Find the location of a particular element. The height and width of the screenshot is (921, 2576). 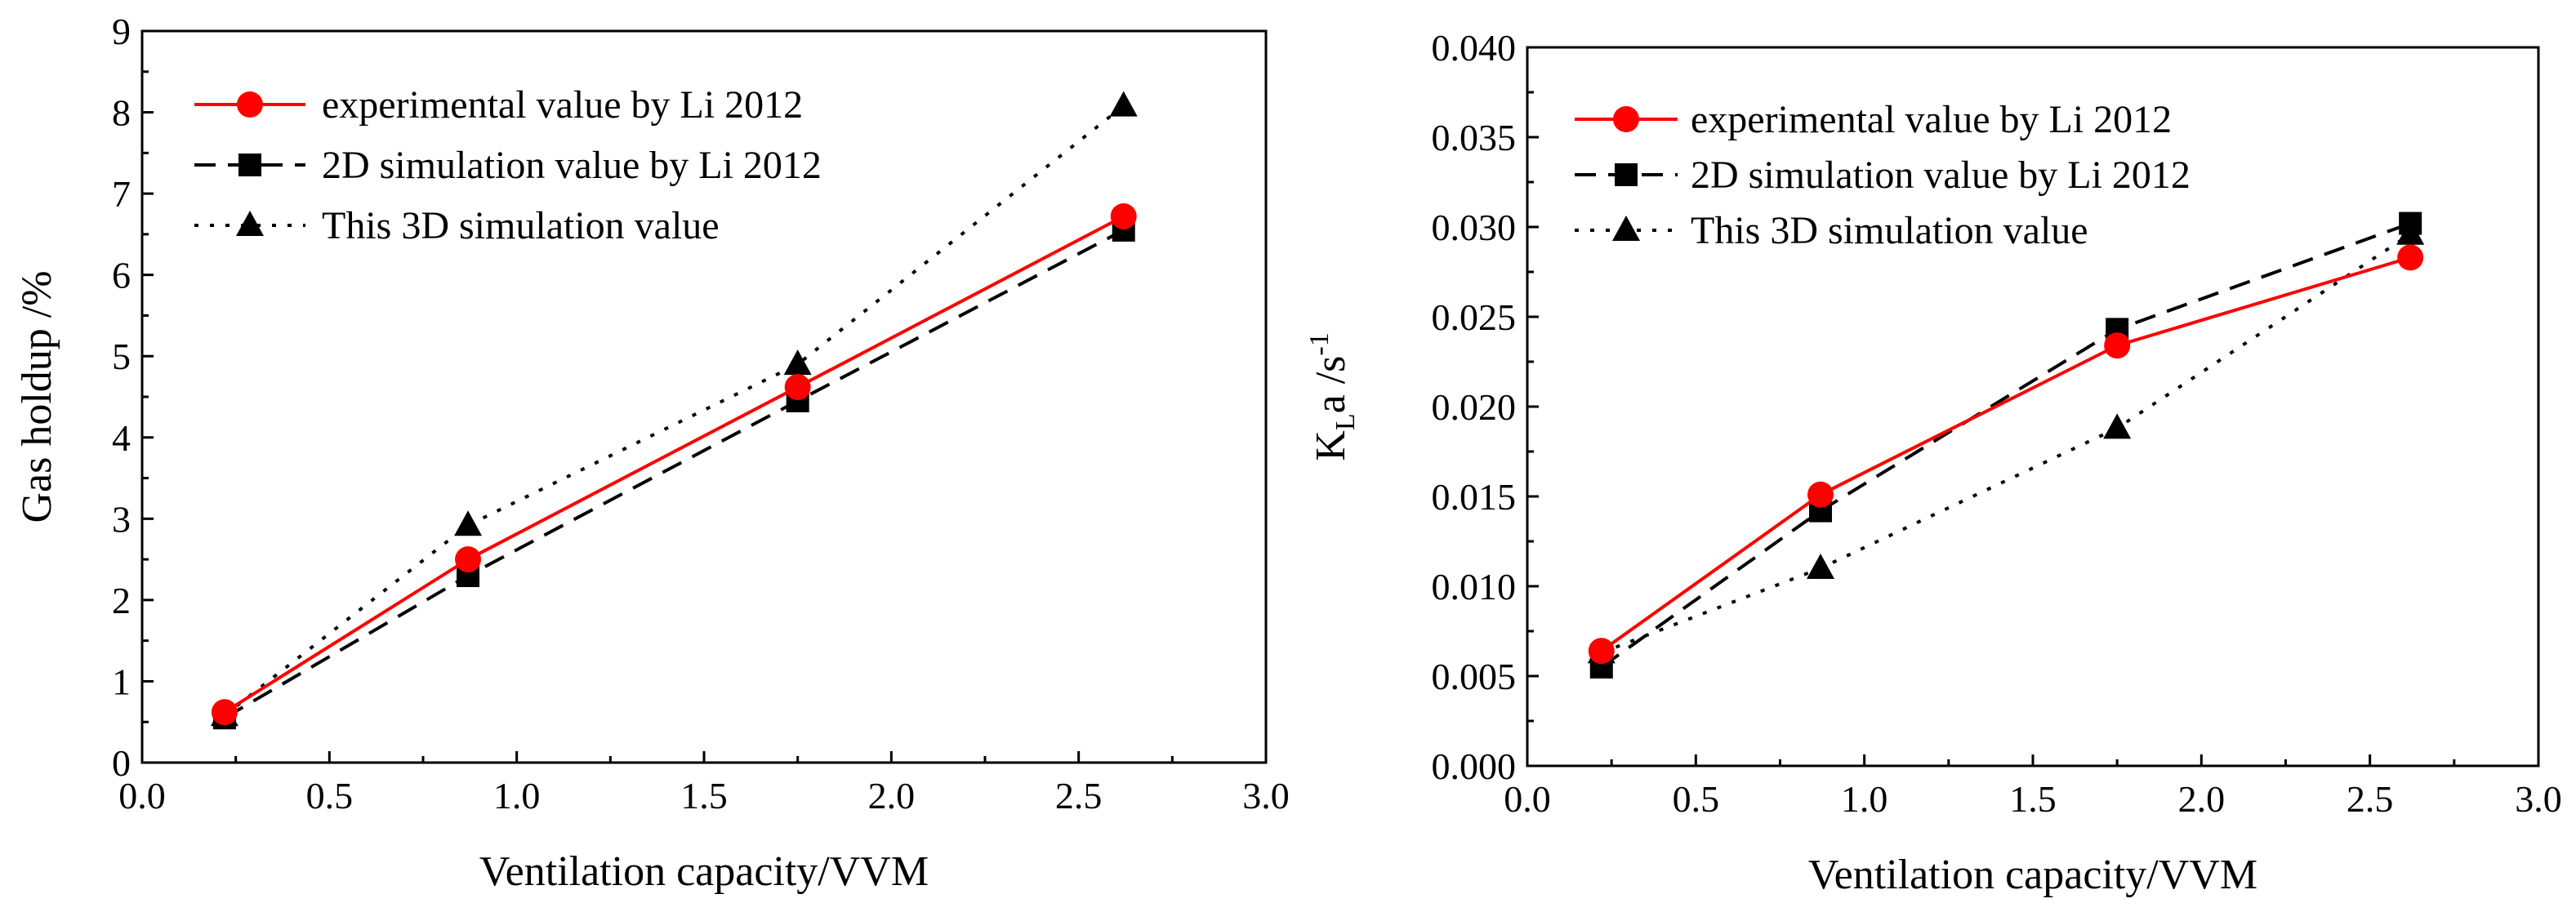

y-tick-label: 1 is located at coordinates (121, 682).